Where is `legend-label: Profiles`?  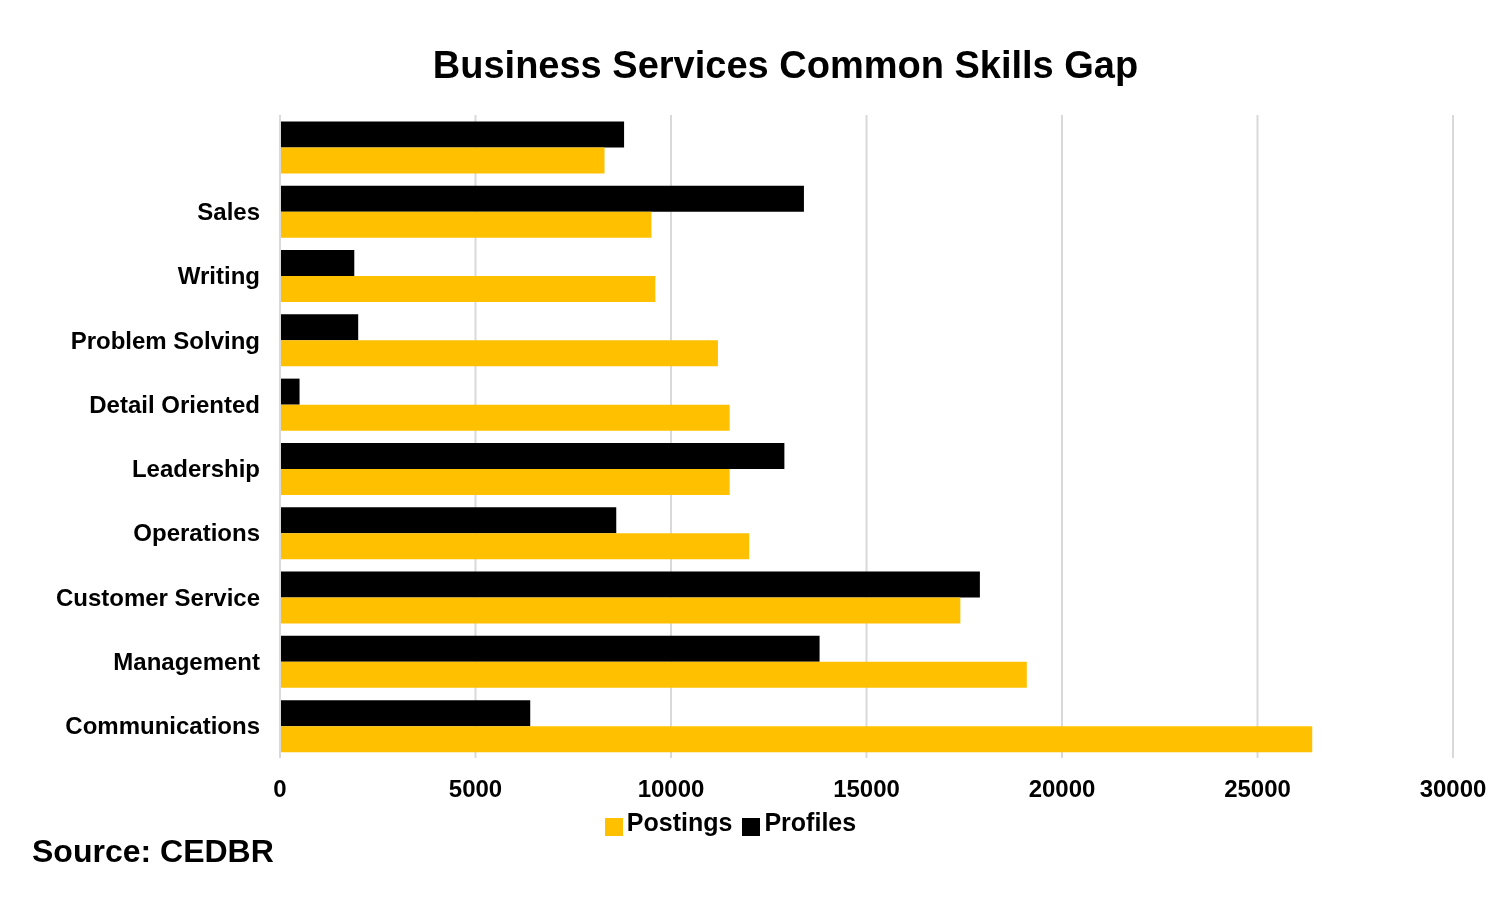 legend-label: Profiles is located at coordinates (810, 822).